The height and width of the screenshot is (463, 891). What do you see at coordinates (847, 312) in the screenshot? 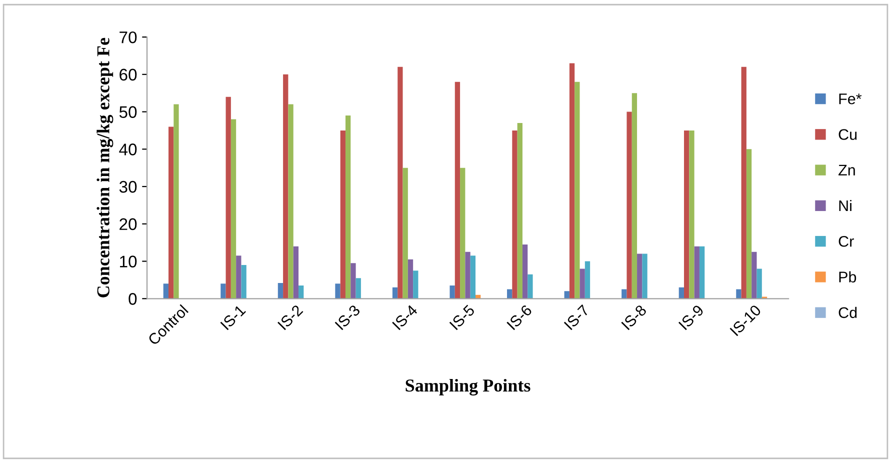
I see `legend-label: Cd` at bounding box center [847, 312].